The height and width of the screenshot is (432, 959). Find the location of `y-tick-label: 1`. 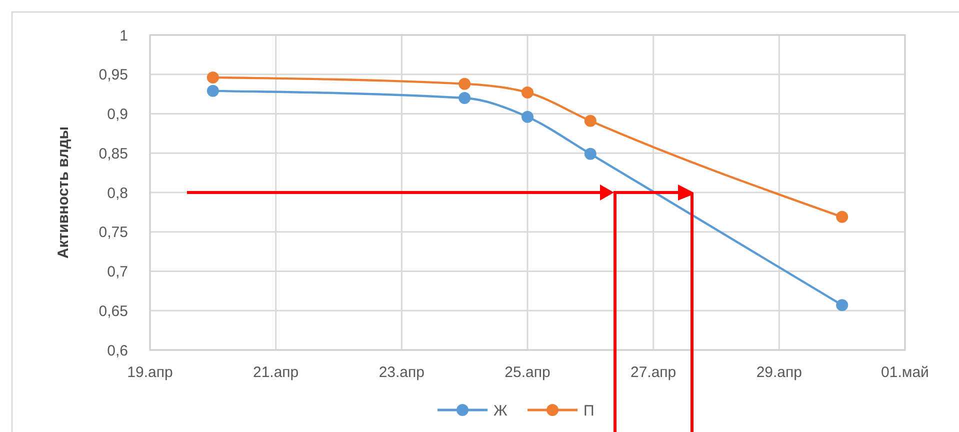

y-tick-label: 1 is located at coordinates (124, 35).